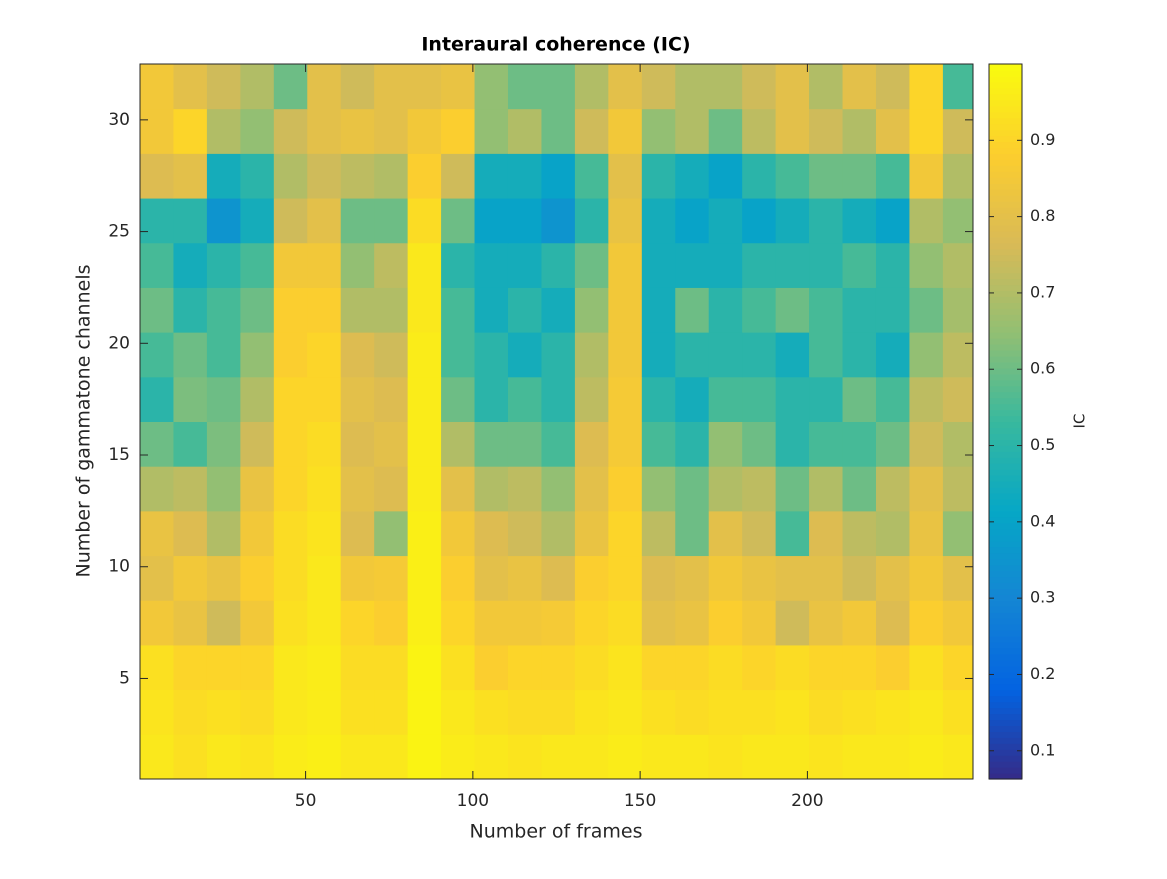 The image size is (1167, 879). Describe the element at coordinates (1042, 139) in the screenshot. I see `colorbar-tick-label: 0.9` at that location.